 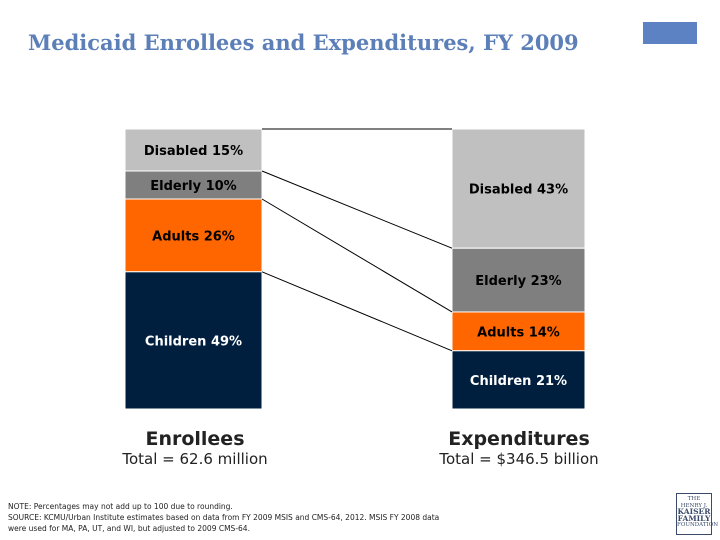 I want to click on accent-box, so click(x=670, y=33).